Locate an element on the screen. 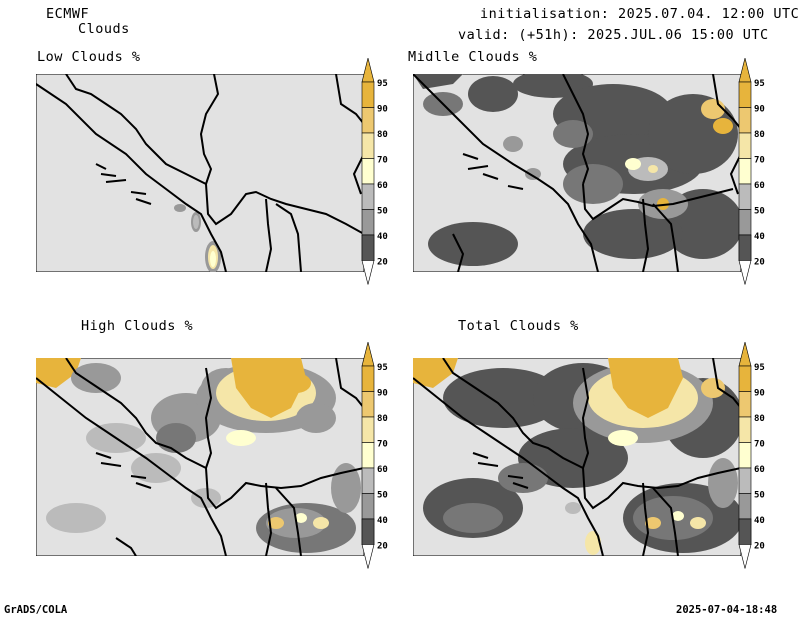  panel-title-low: Low Clouds % is located at coordinates (89, 57).